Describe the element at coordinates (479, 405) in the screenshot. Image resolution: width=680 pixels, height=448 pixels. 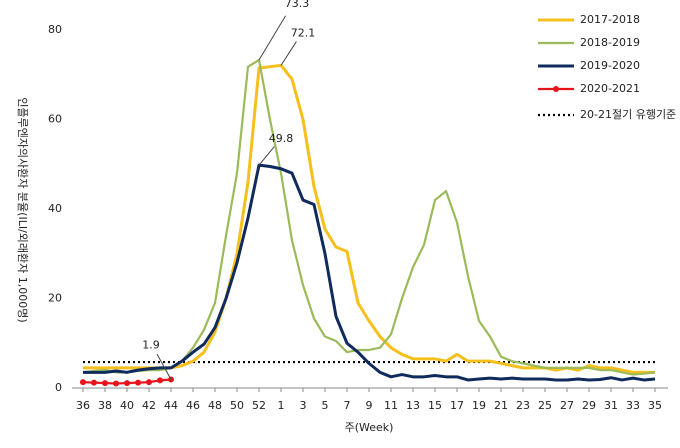
I see `x-tick-label: 19` at that location.